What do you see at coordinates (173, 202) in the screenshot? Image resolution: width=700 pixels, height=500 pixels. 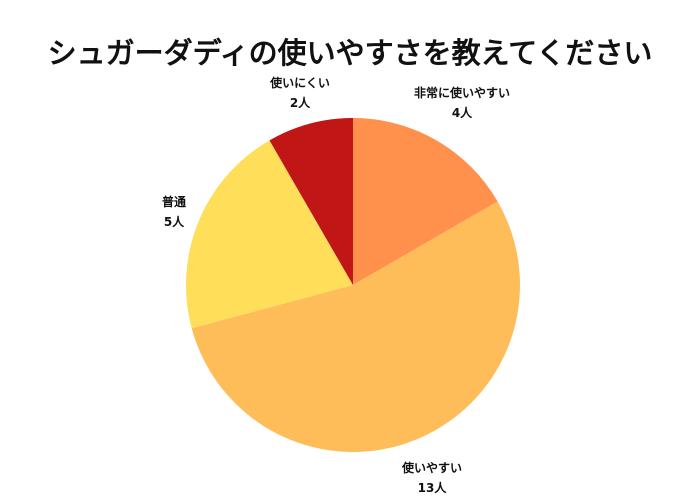 I see `slice-name: 普通` at bounding box center [173, 202].